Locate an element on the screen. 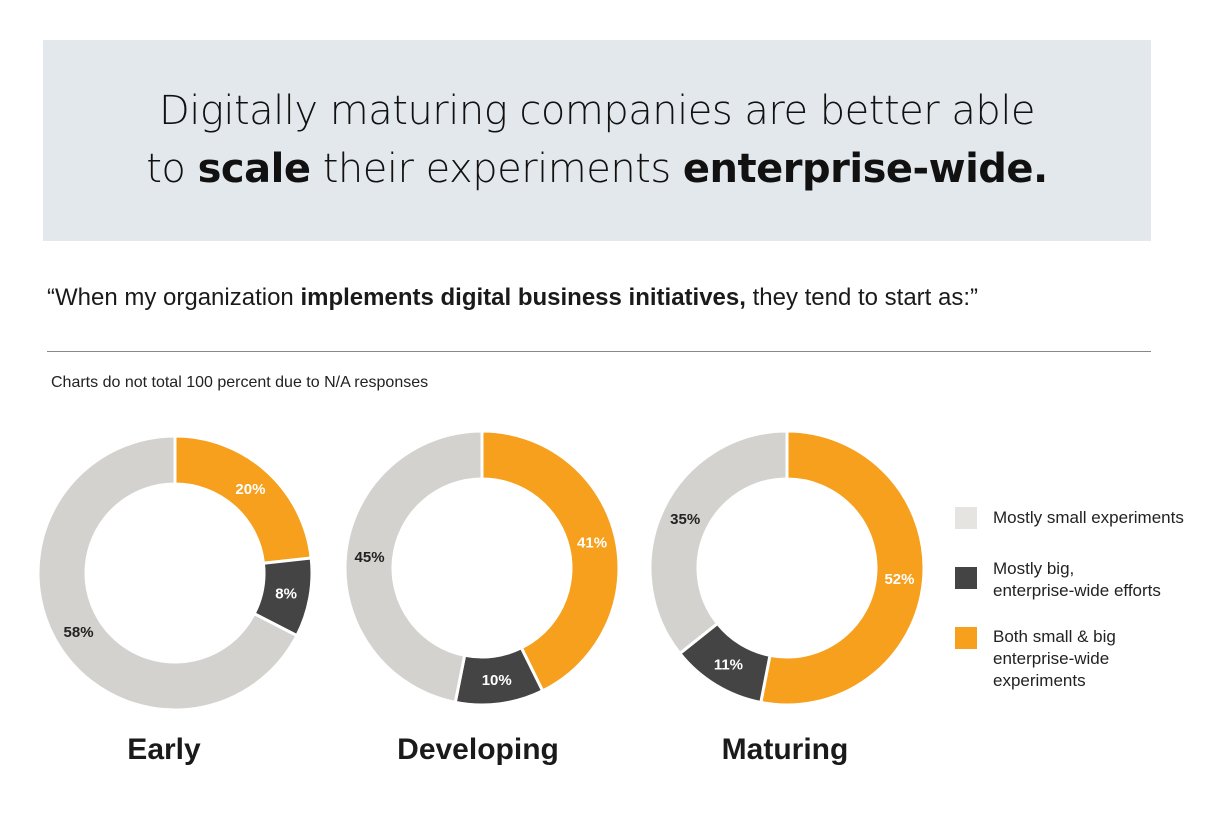  title-bold-enterprise: enterprise-wide. is located at coordinates (865, 169).